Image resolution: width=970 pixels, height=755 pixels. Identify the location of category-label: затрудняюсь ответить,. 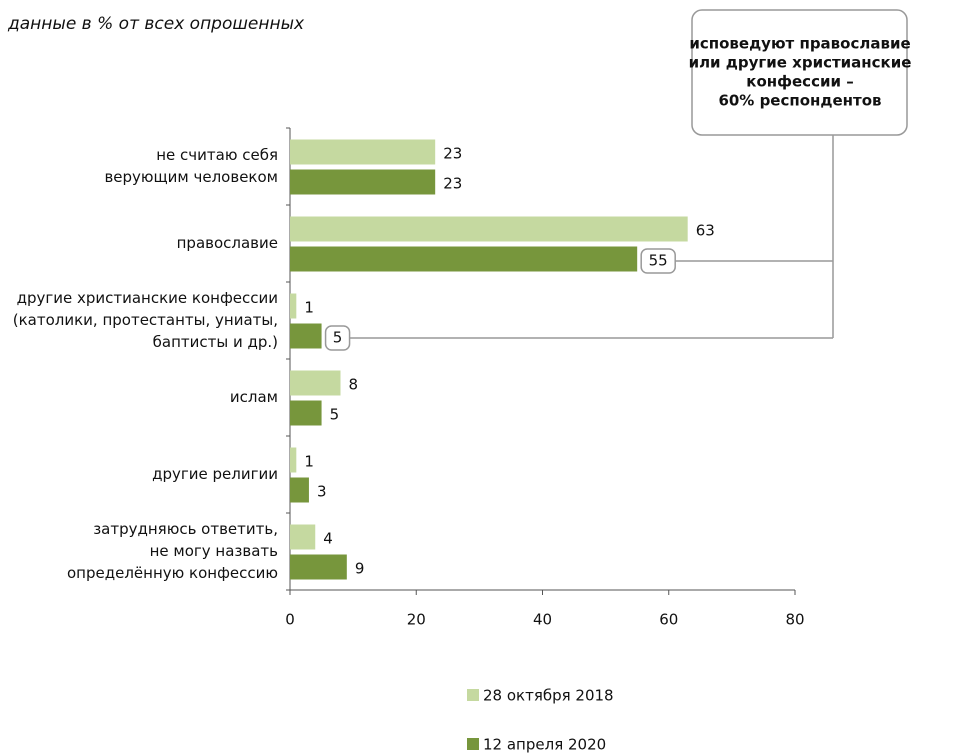
(185, 529).